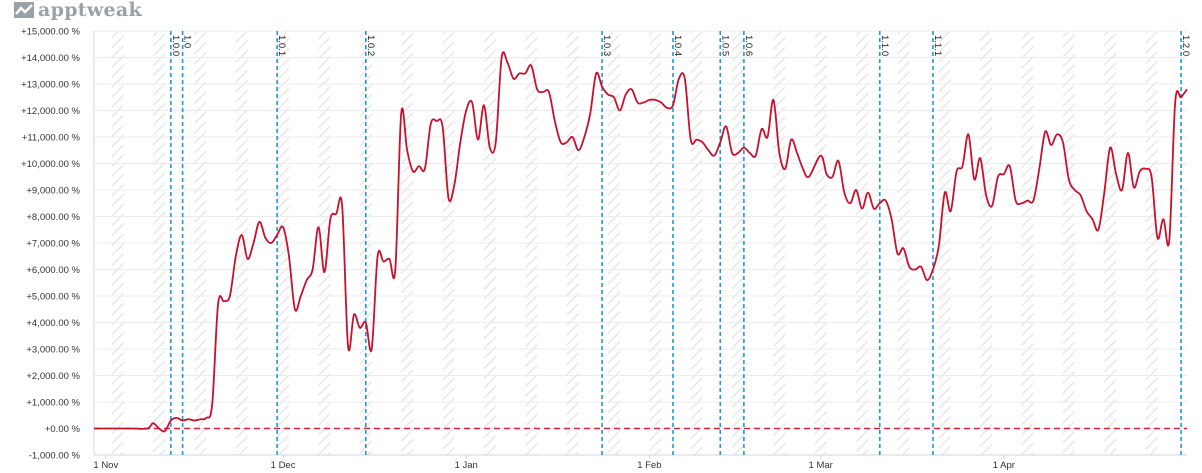 The width and height of the screenshot is (1202, 473). I want to click on y-tick-label: -1,000.00 %, so click(55, 456).